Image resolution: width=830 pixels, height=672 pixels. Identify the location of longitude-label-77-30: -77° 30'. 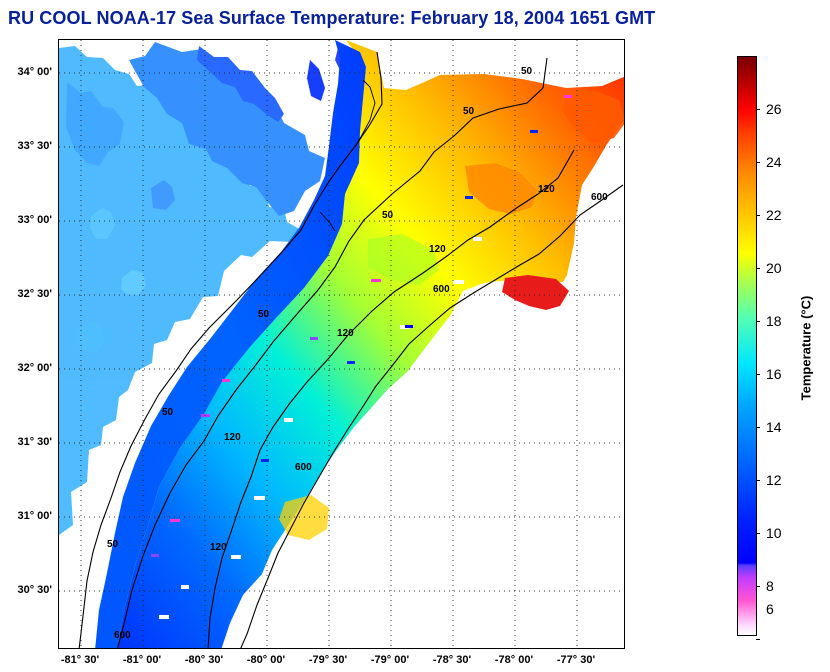
(576, 660).